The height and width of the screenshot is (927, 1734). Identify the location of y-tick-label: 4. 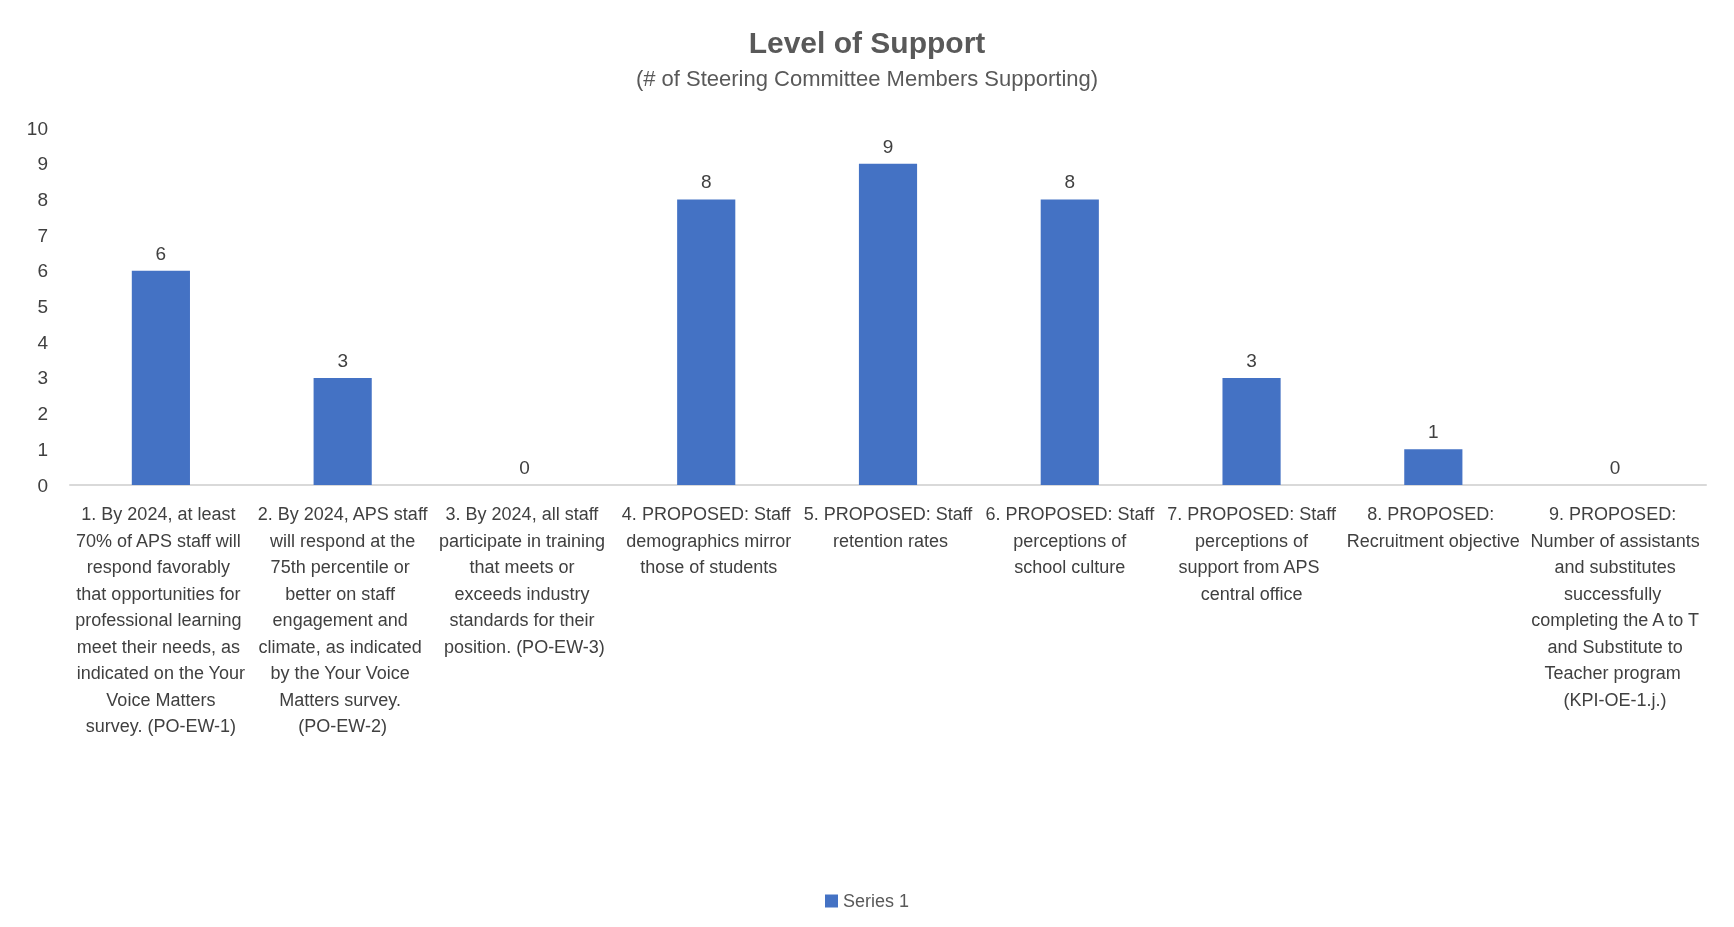
(43, 342).